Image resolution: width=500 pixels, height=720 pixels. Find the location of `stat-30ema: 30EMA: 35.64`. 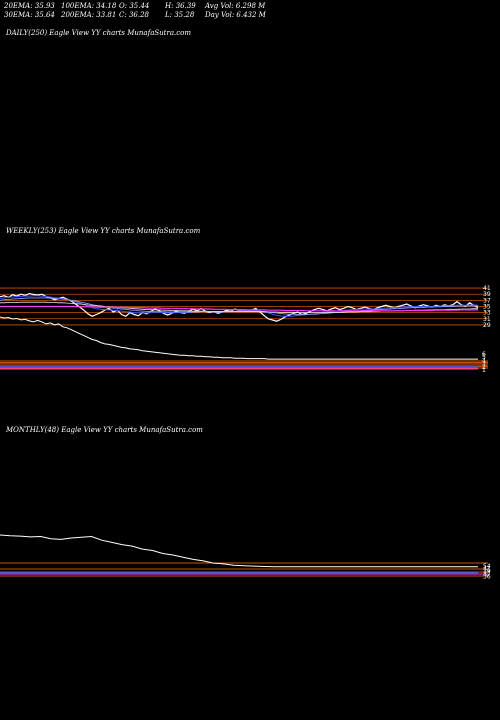

stat-30ema: 30EMA: 35.64 is located at coordinates (29, 15).